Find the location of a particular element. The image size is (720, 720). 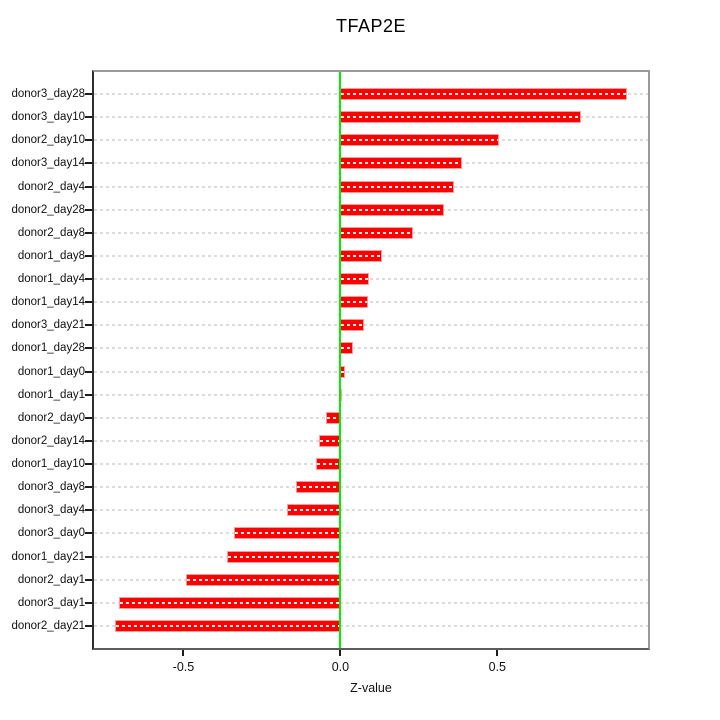

y-axis-label: donor1_day21 is located at coordinates (48, 556).